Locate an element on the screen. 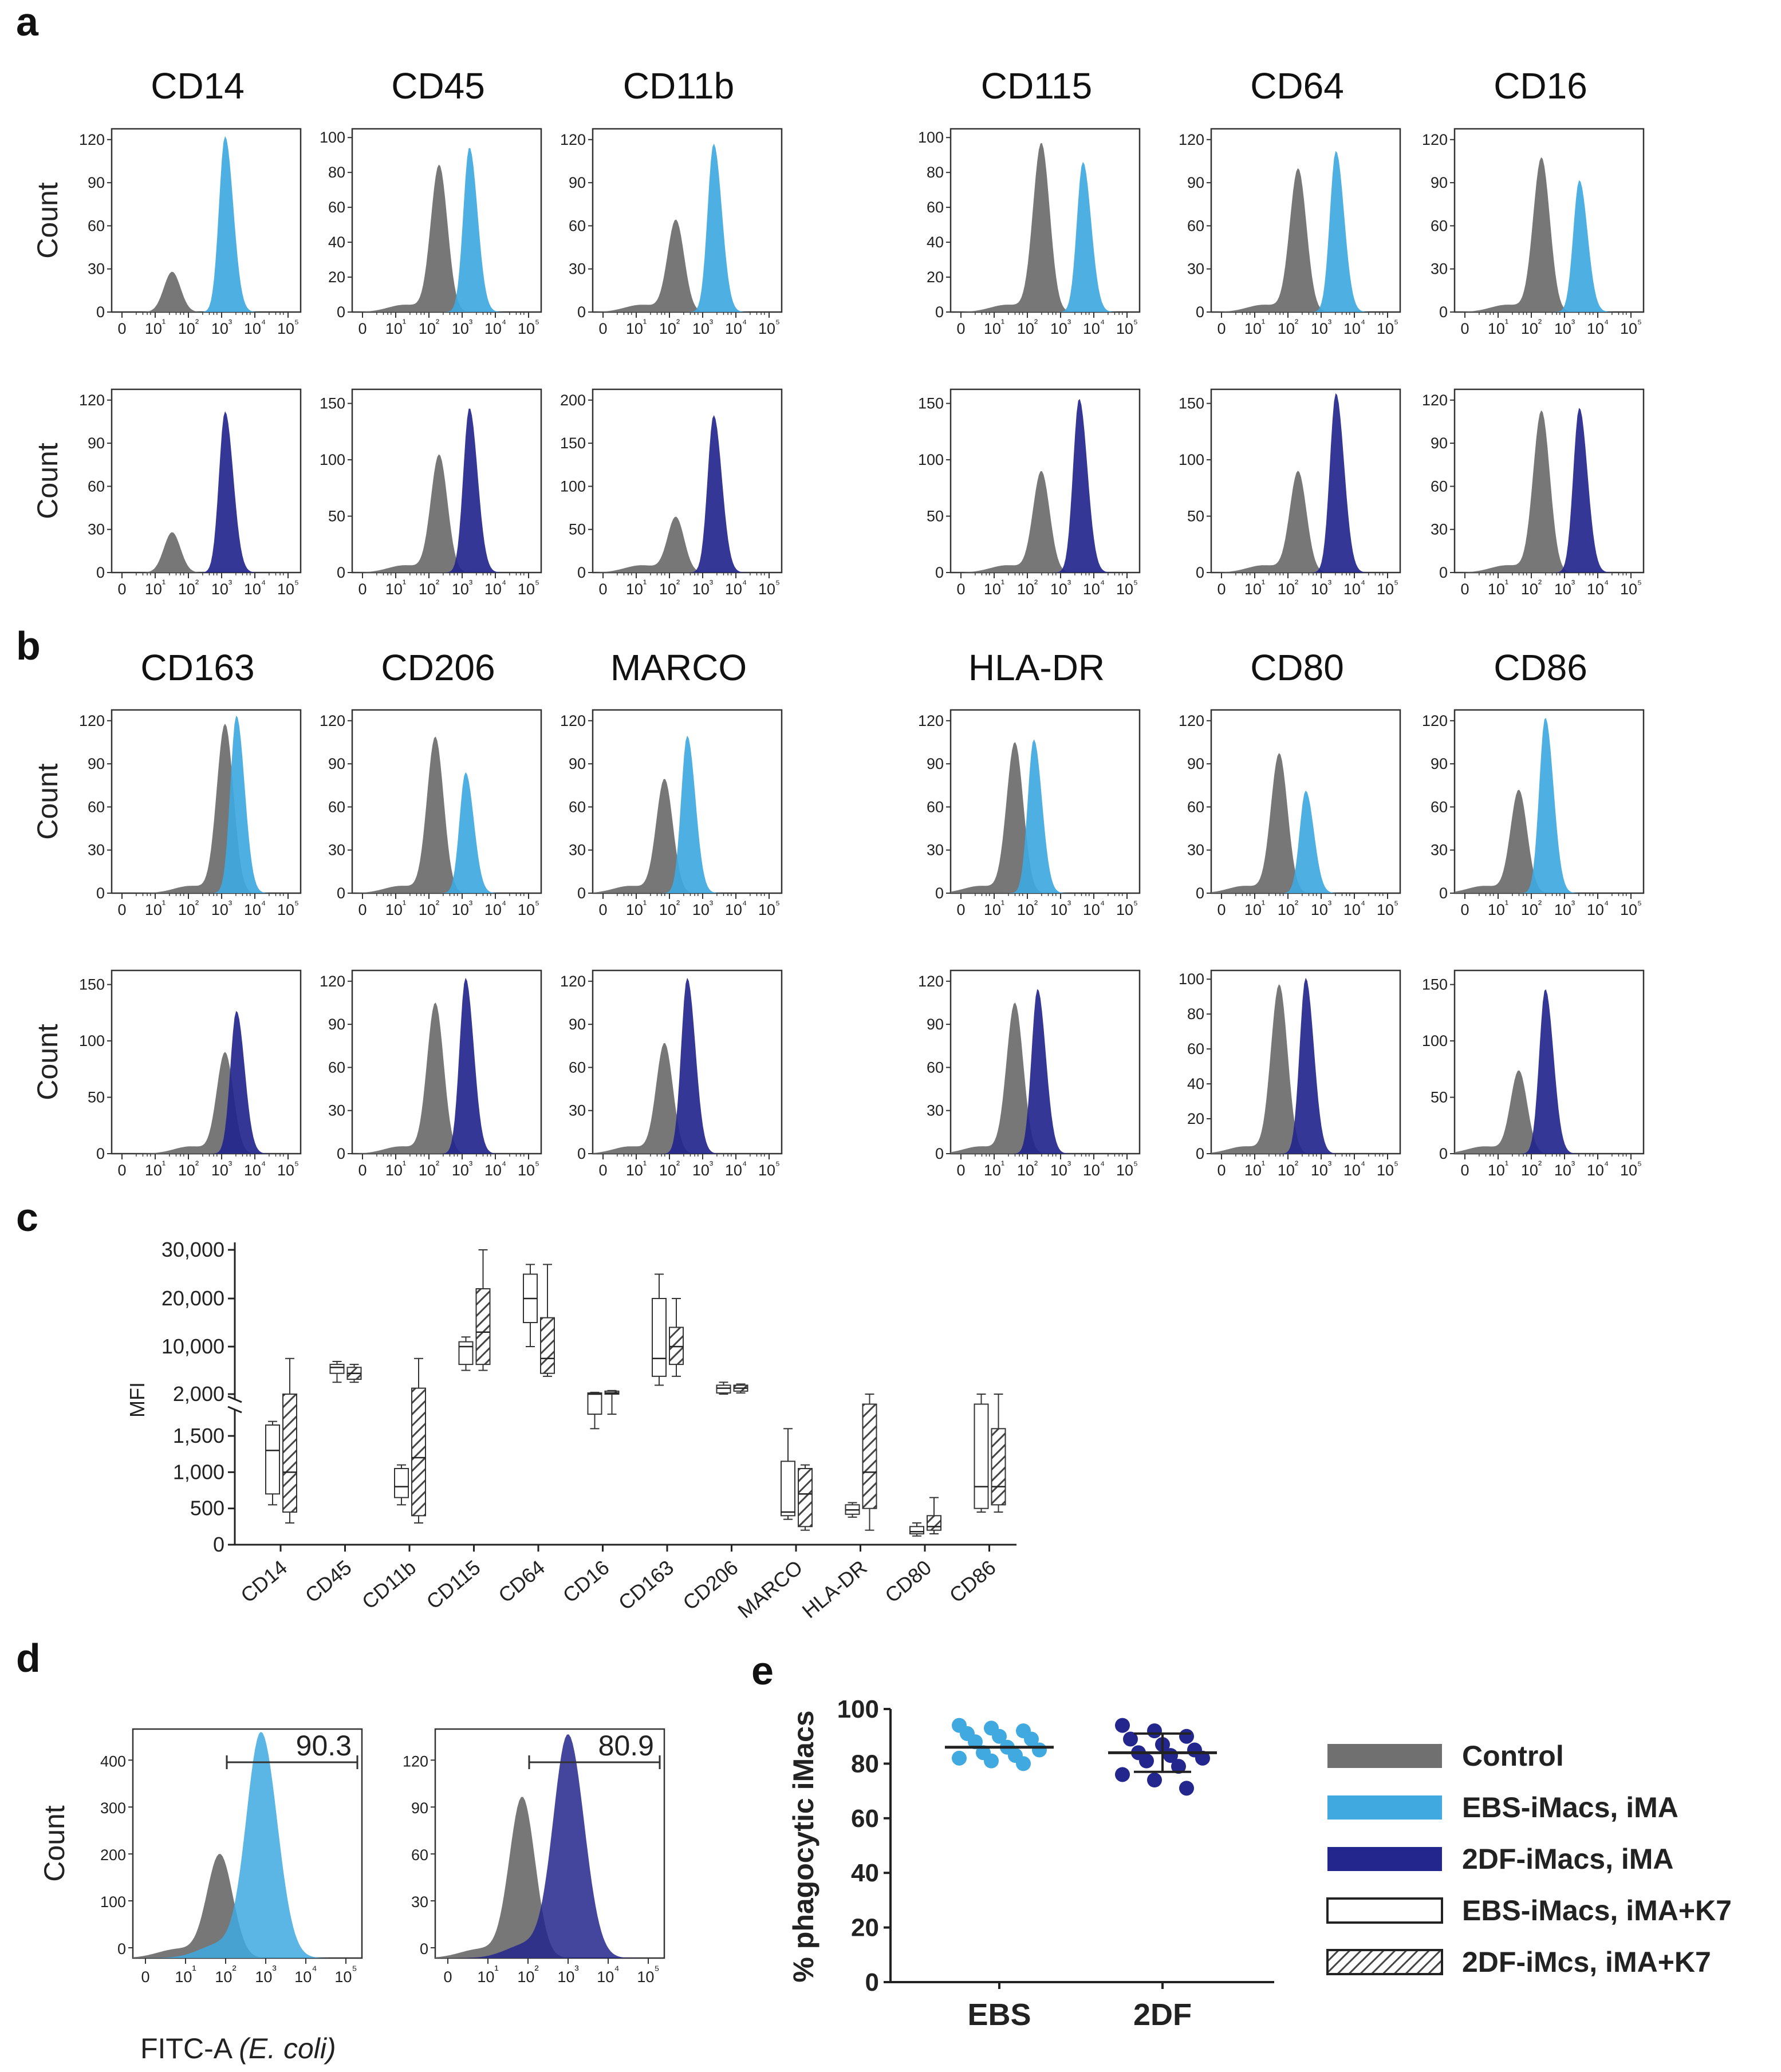  legend-label-open: EBS-iMacs, iMA+K7 is located at coordinates (1597, 1911).